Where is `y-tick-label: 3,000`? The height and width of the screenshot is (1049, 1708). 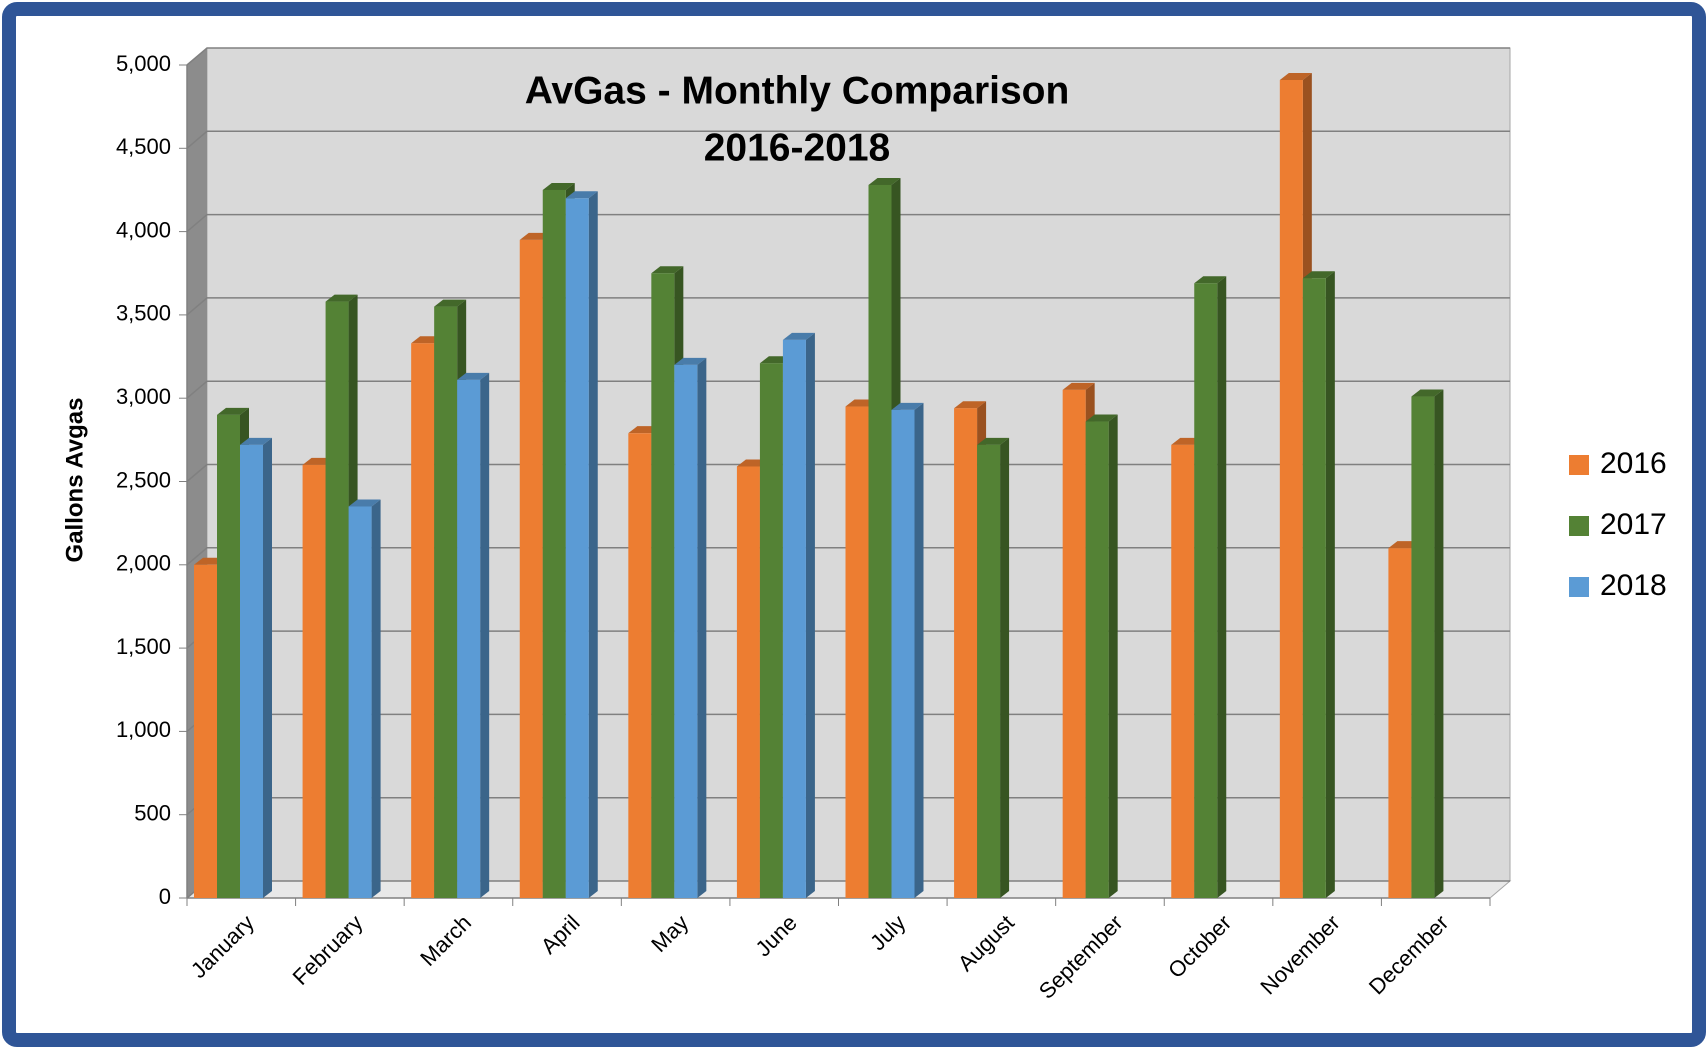 y-tick-label: 3,000 is located at coordinates (143, 396).